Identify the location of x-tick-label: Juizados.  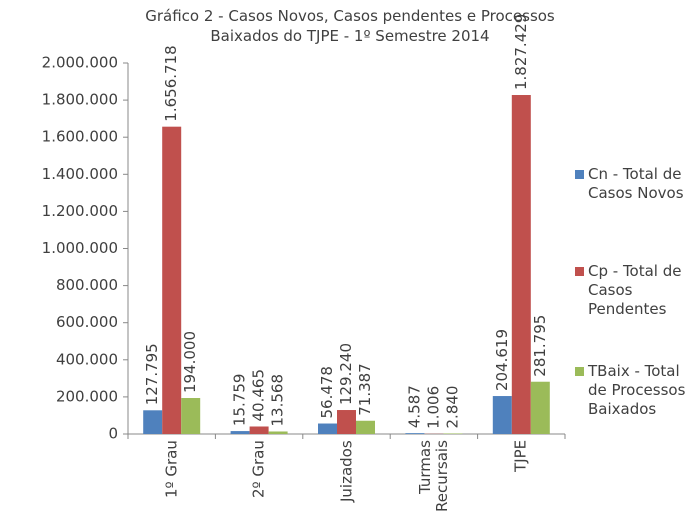
(346, 471).